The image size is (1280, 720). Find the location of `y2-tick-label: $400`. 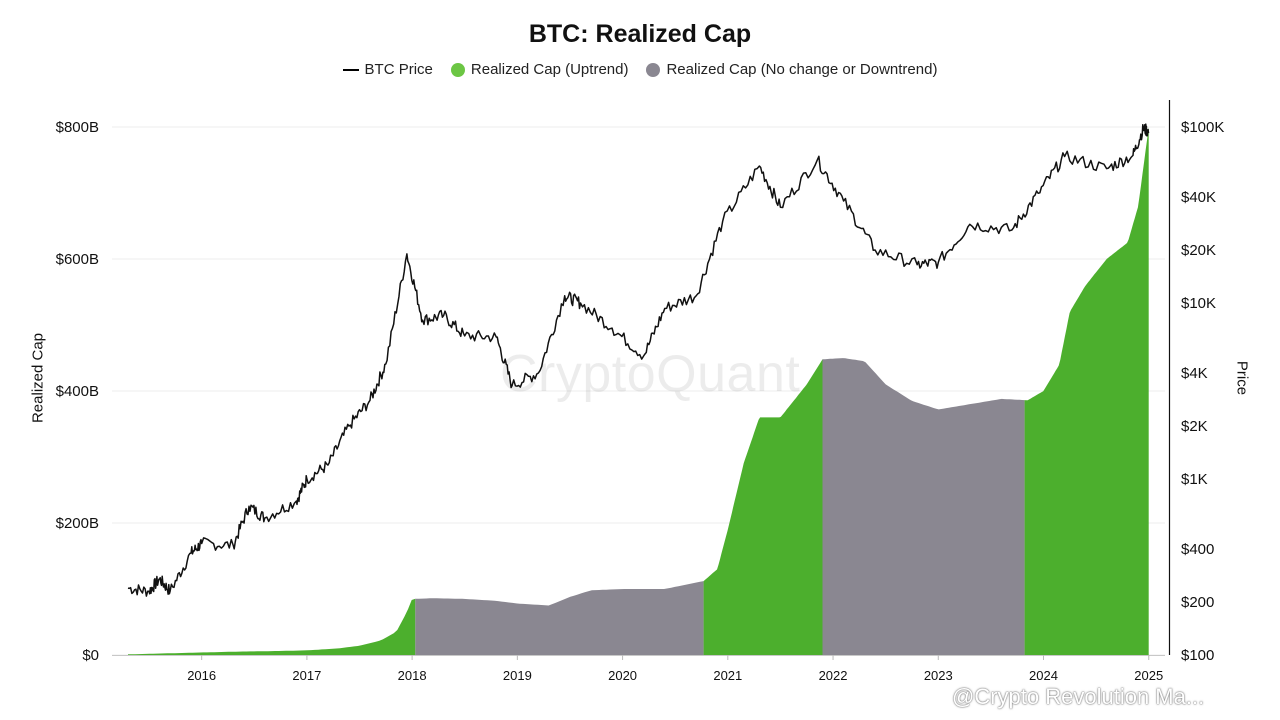

y2-tick-label: $400 is located at coordinates (1197, 549).